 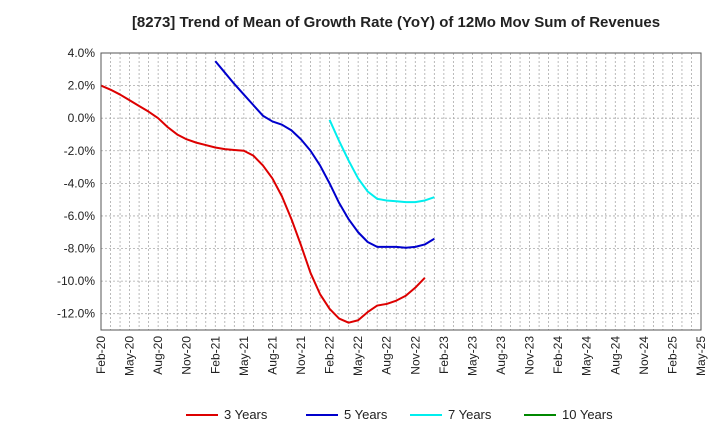 What do you see at coordinates (244, 356) in the screenshot?
I see `x-tick-label: May-21` at bounding box center [244, 356].